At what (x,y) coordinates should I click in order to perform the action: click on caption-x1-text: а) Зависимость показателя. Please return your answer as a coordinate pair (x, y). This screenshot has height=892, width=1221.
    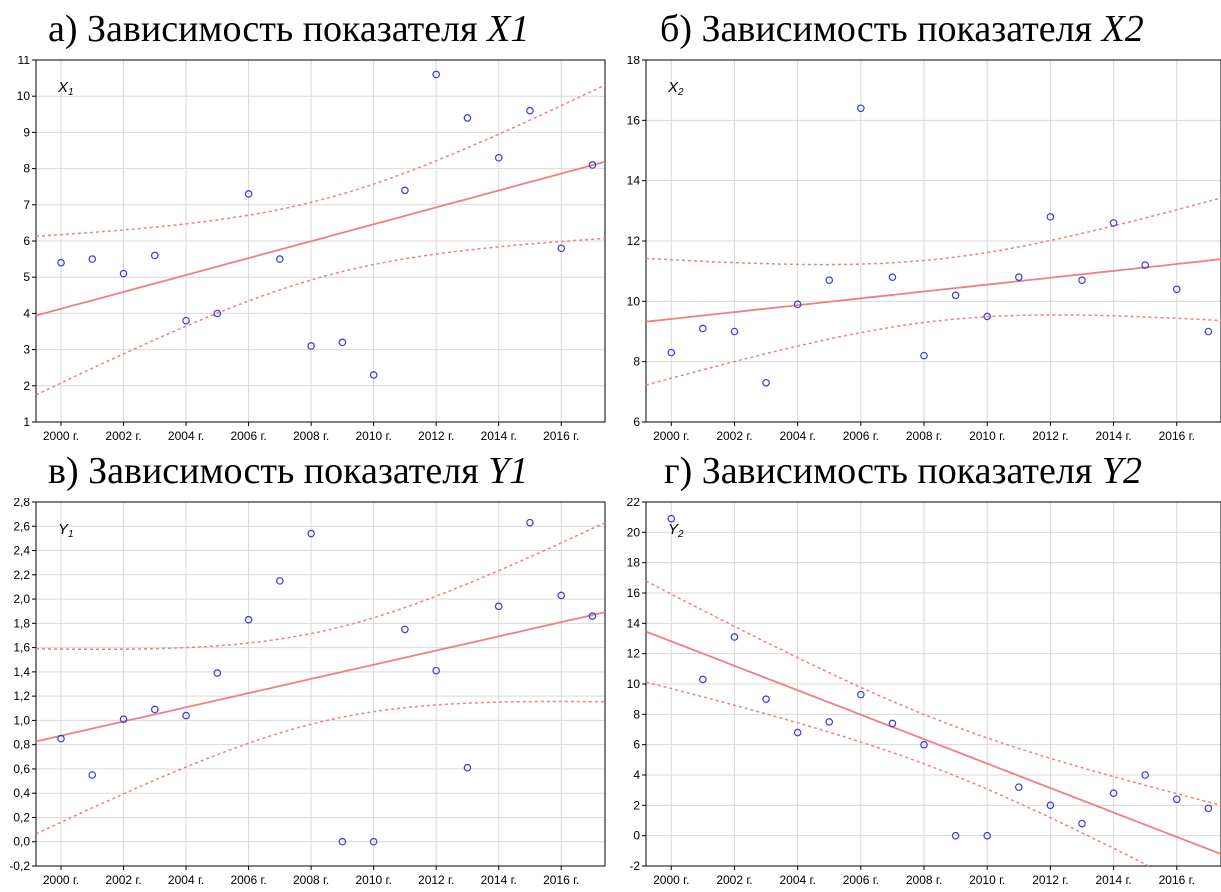
    Looking at the image, I should click on (268, 29).